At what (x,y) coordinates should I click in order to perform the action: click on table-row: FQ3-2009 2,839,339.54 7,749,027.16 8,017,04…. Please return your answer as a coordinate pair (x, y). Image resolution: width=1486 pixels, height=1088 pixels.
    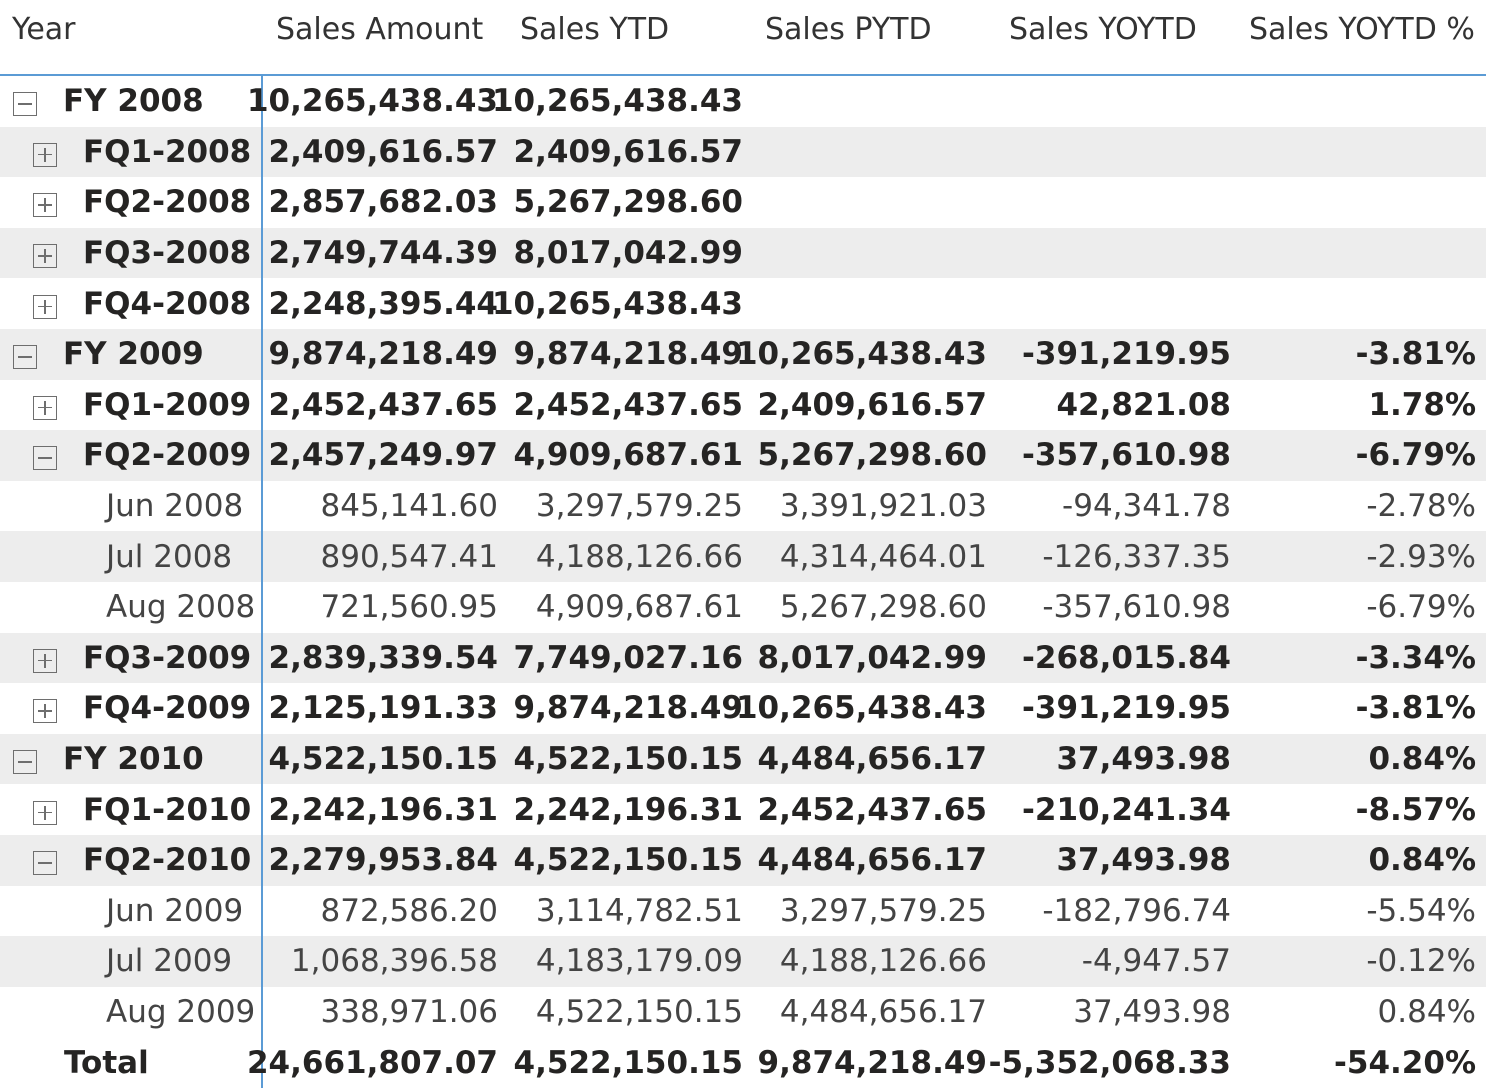
    Looking at the image, I should click on (743, 658).